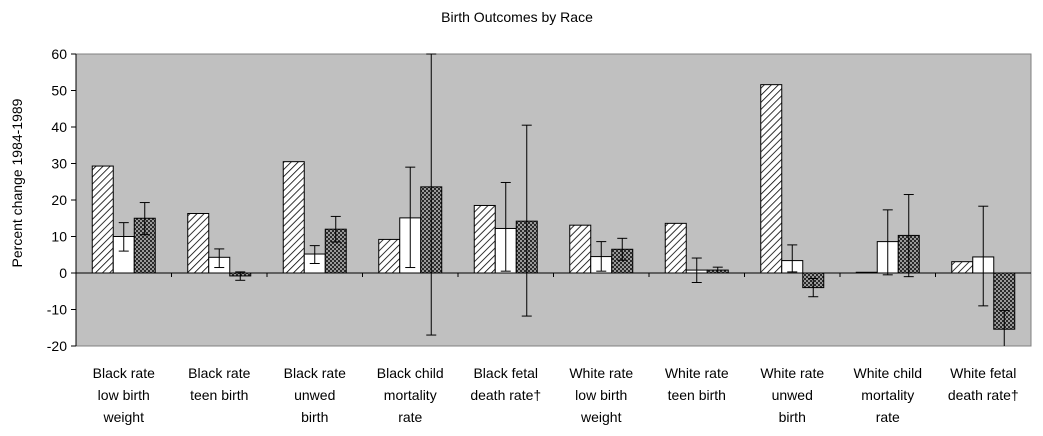  I want to click on category-label: White fetal, so click(983, 373).